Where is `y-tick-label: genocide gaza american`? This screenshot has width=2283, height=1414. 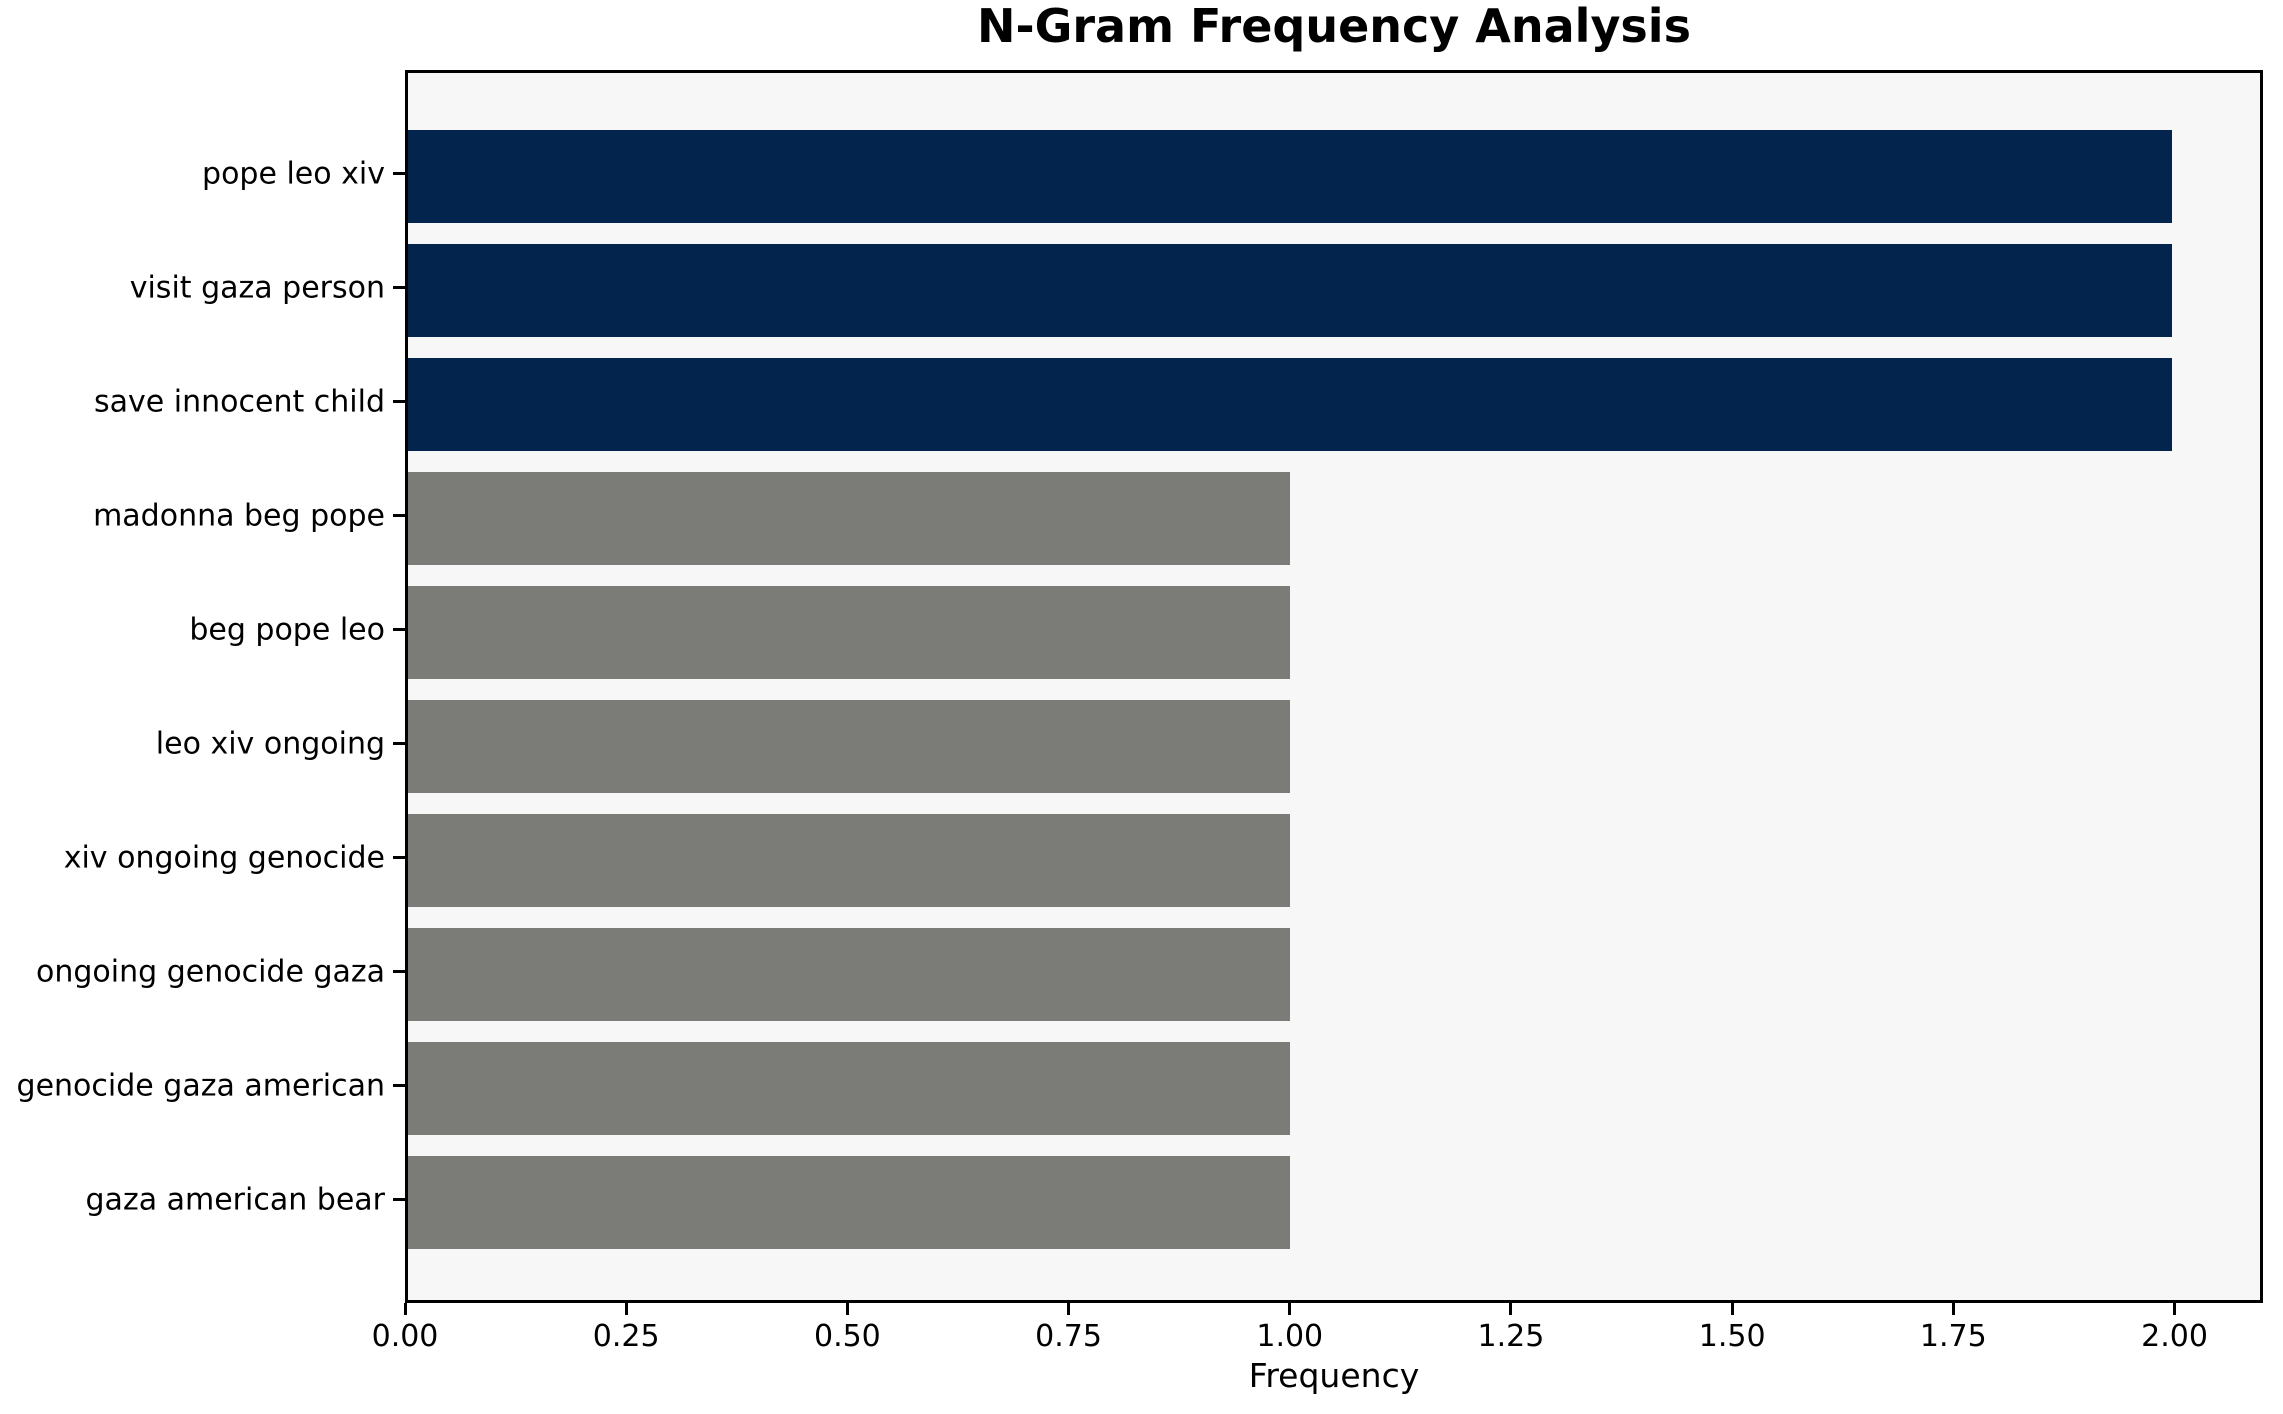
y-tick-label: genocide gaza american is located at coordinates (200, 1085).